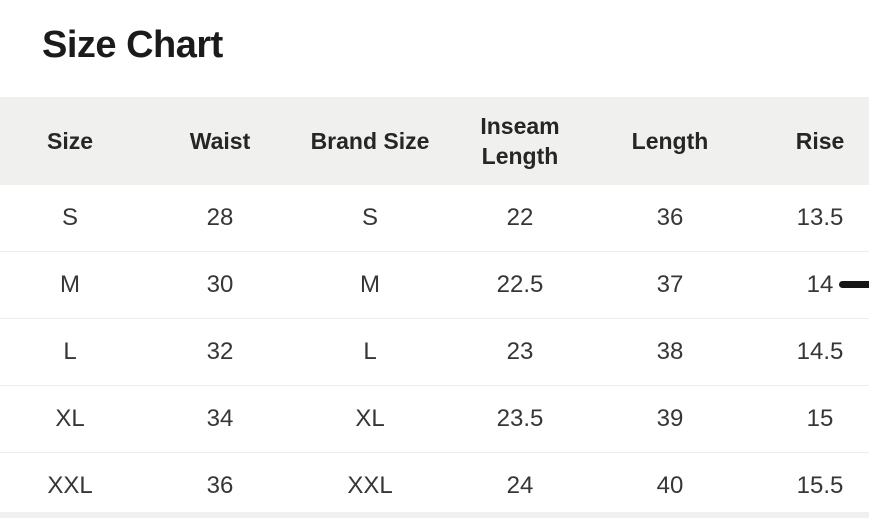 Image resolution: width=869 pixels, height=519 pixels. I want to click on table-row-s: S 28 S 22 36 13.5, so click(434, 218).